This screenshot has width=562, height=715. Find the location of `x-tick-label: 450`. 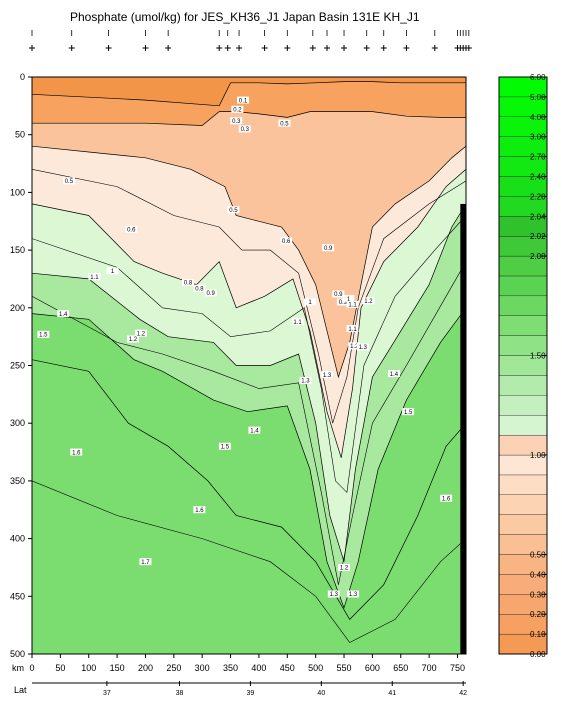

x-tick-label: 450 is located at coordinates (287, 668).